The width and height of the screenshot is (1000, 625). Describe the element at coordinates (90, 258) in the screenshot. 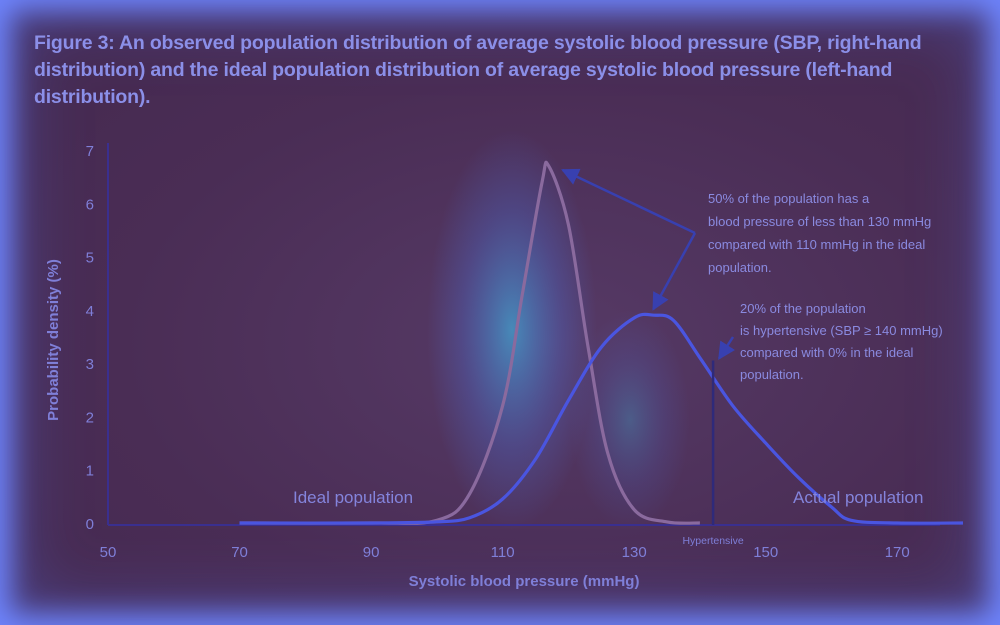

I see `y-tick-label: 5` at that location.